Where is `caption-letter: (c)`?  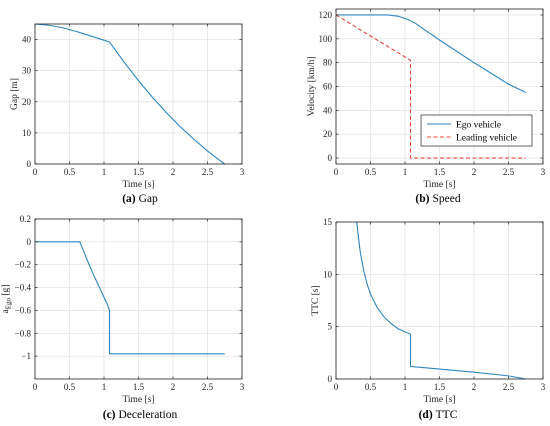
caption-letter: (c) is located at coordinates (109, 415).